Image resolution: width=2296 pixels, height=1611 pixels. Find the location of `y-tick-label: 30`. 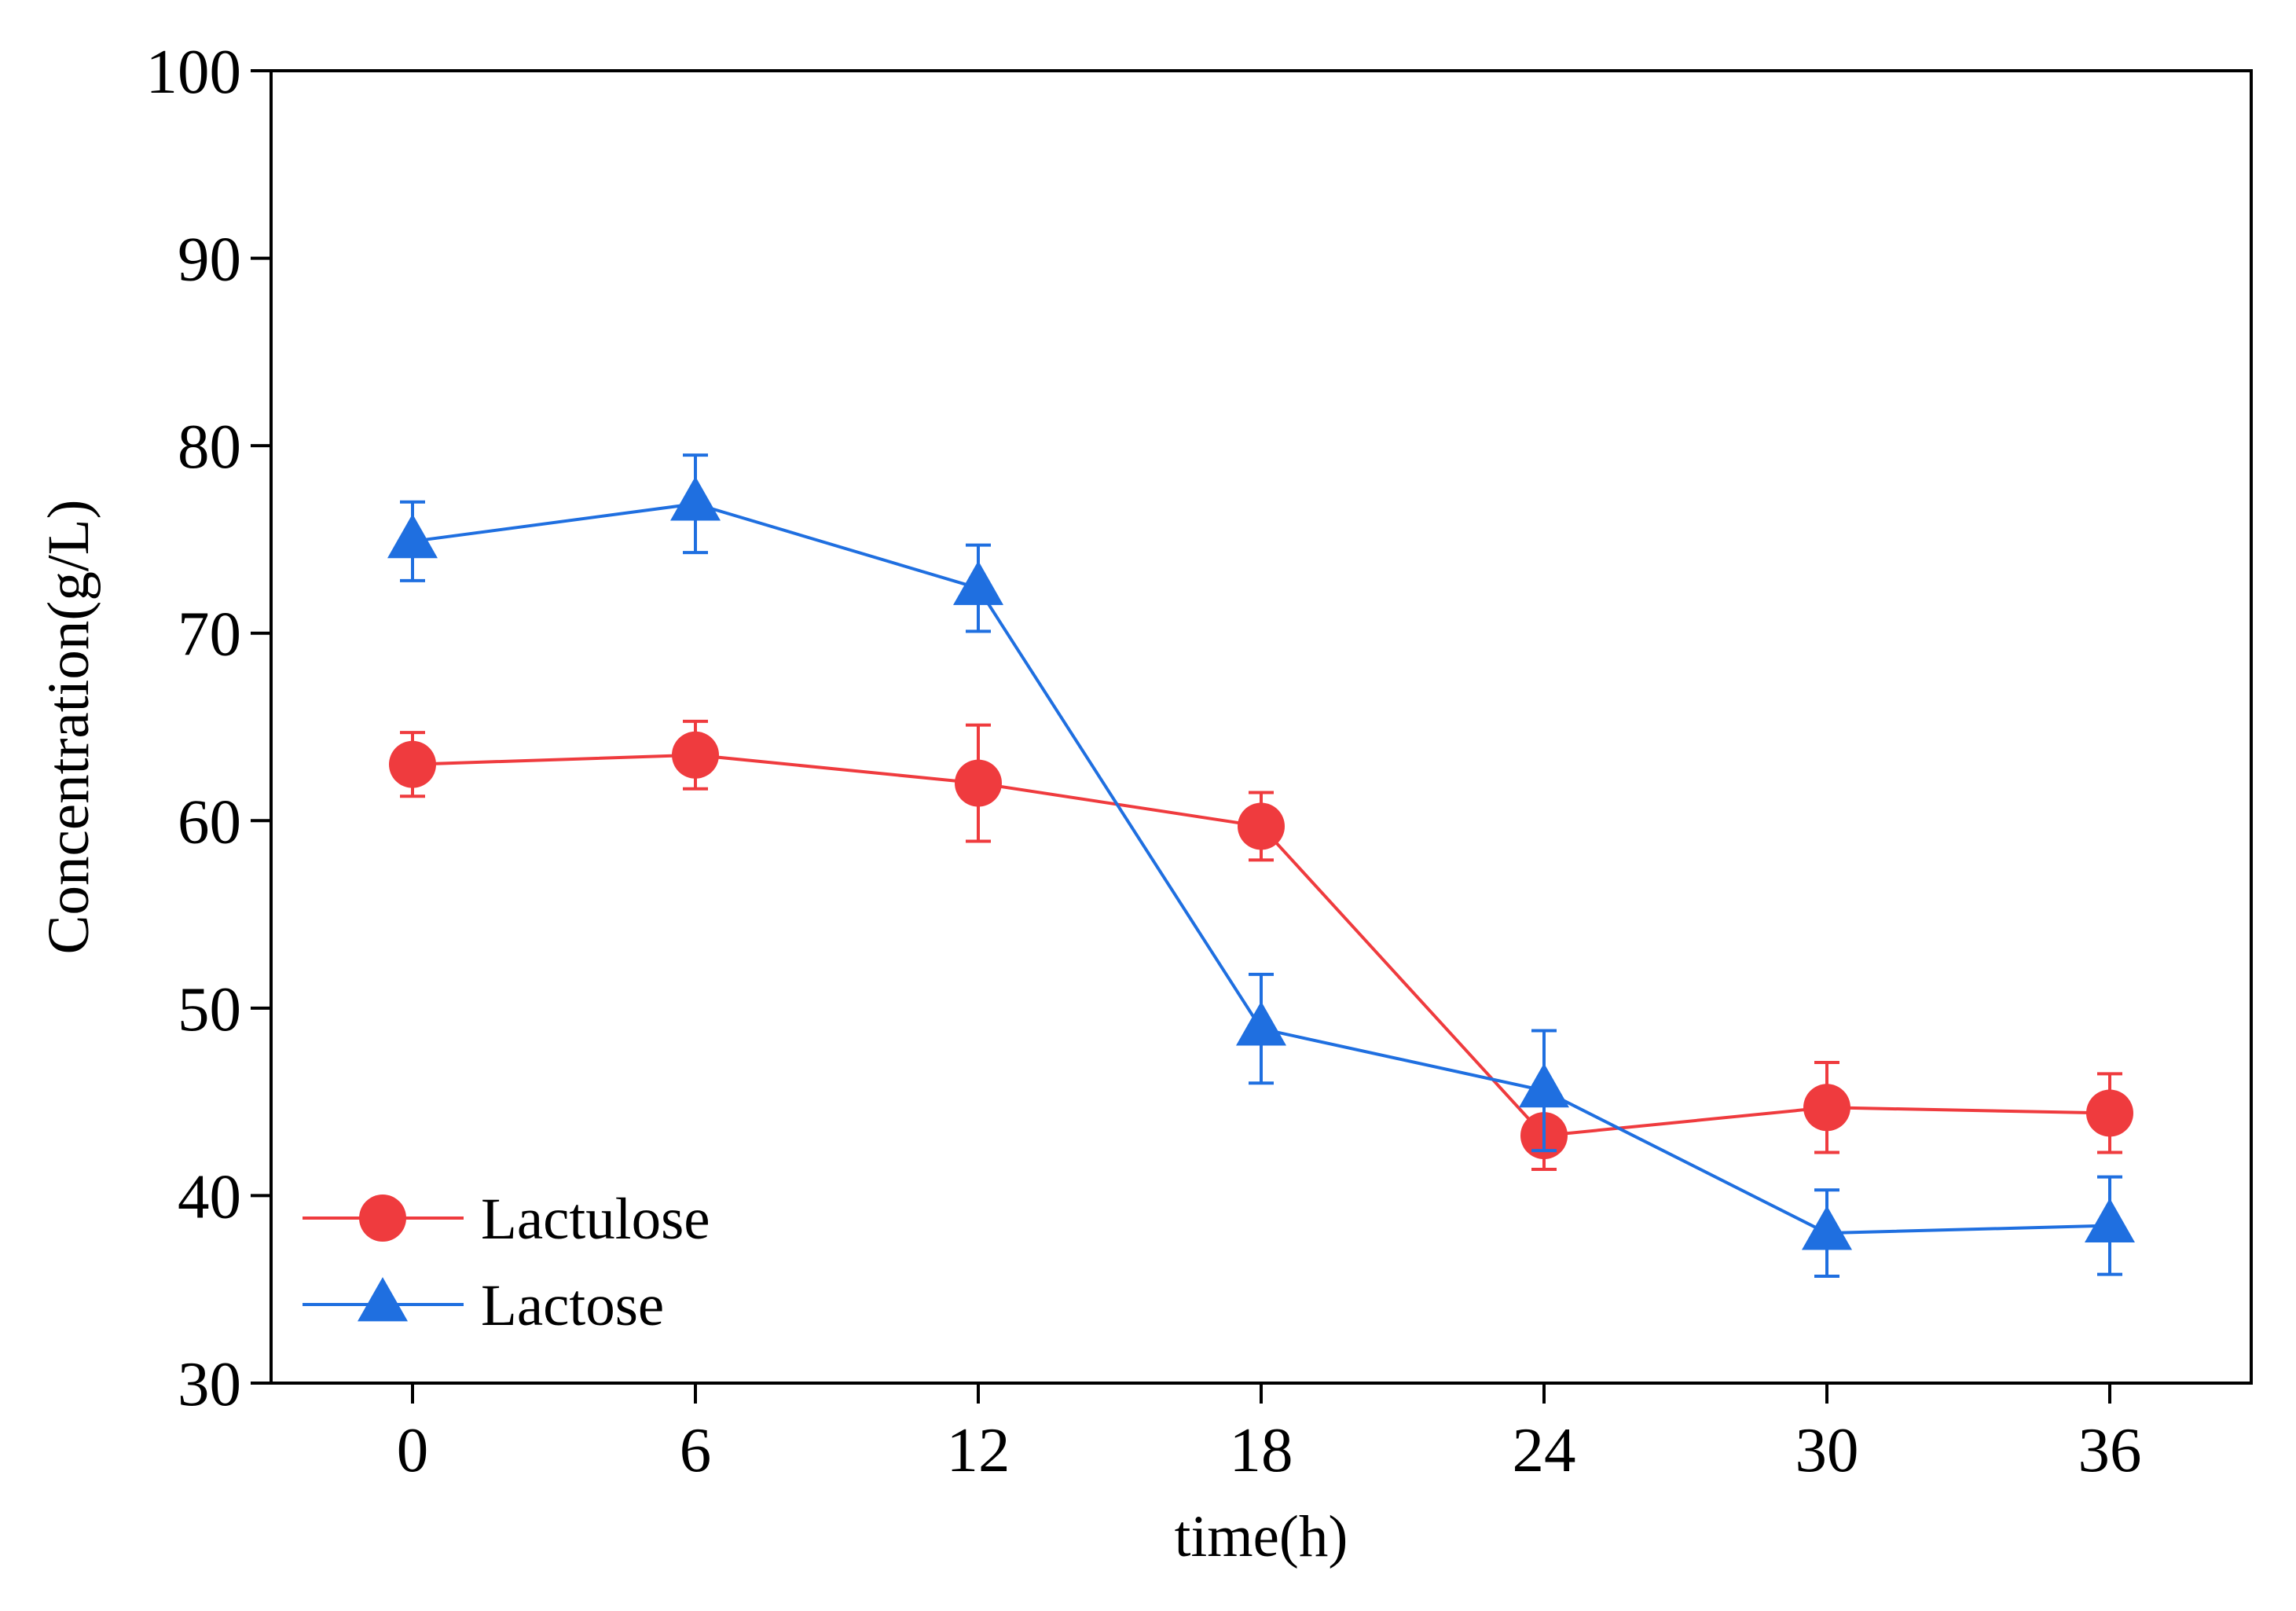

y-tick-label: 30 is located at coordinates (209, 1384).